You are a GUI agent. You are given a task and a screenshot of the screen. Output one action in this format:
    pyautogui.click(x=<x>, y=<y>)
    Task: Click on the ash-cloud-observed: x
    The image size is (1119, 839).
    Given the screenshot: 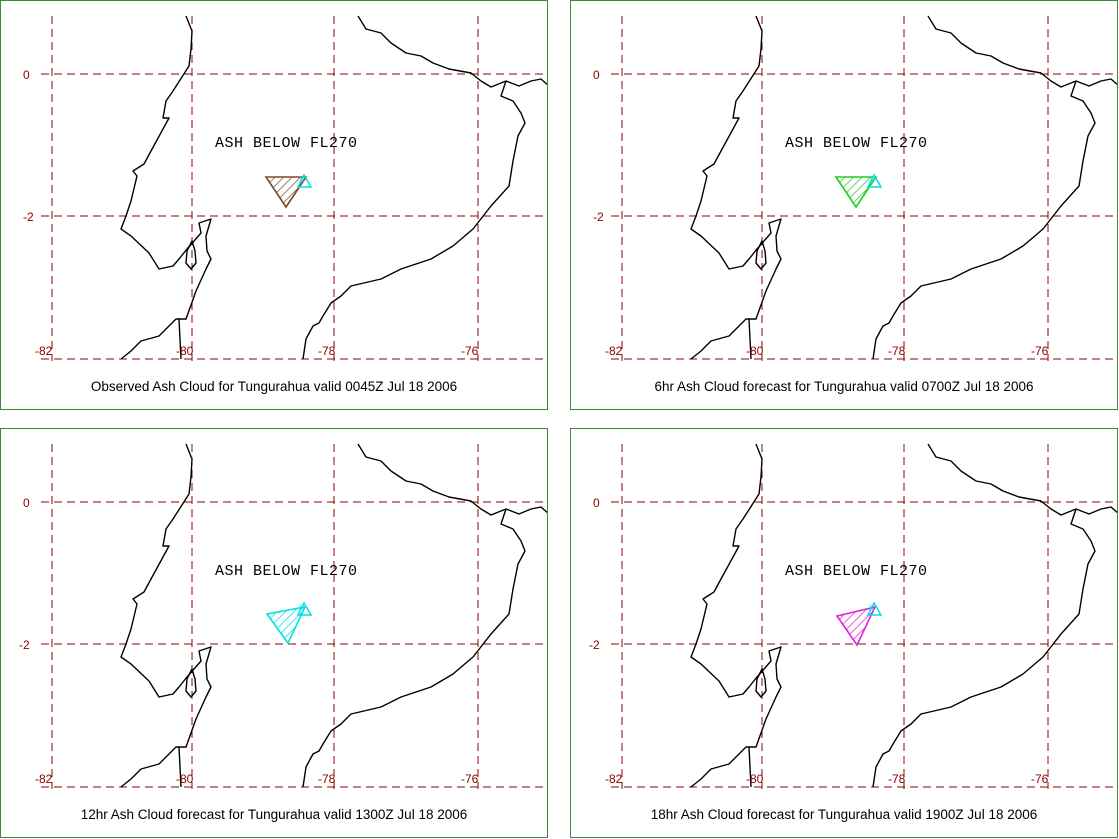 What is the action you would take?
    pyautogui.click(x=288, y=191)
    